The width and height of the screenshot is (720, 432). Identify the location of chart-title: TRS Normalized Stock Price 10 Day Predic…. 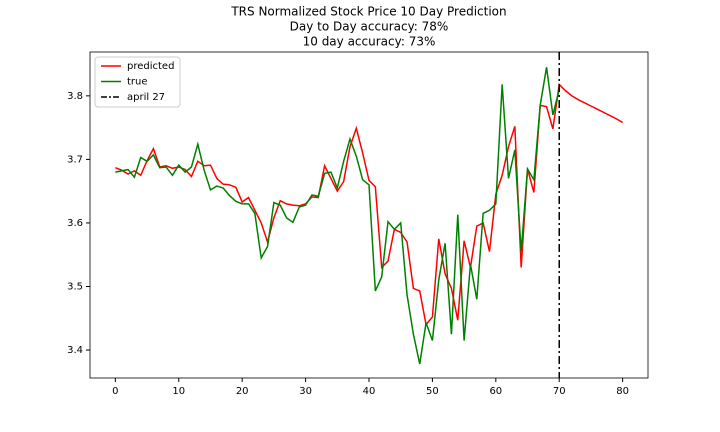
(368, 12).